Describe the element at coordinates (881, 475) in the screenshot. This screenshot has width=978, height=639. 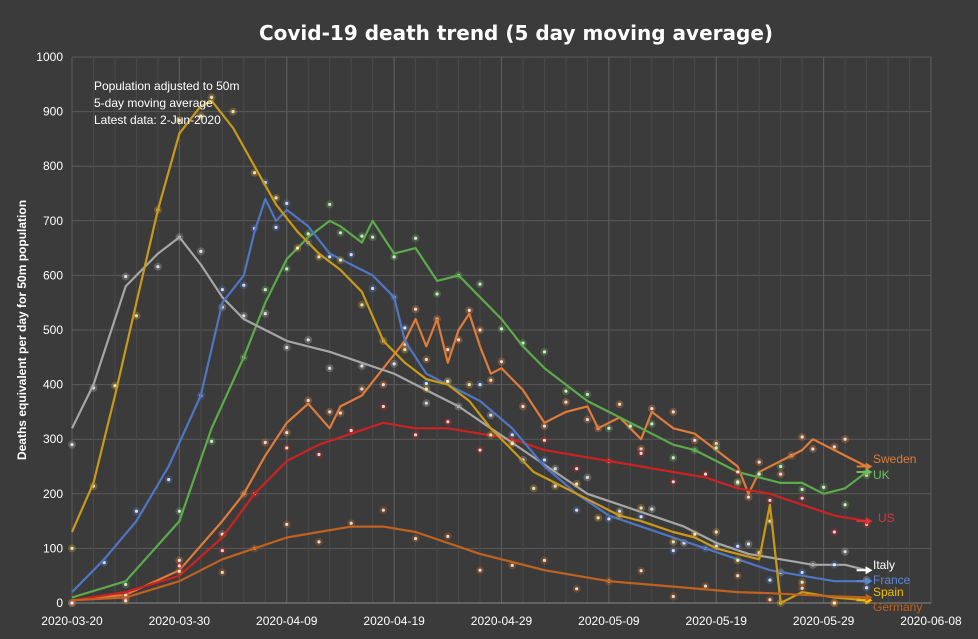
I see `series-label-uk: UK` at that location.